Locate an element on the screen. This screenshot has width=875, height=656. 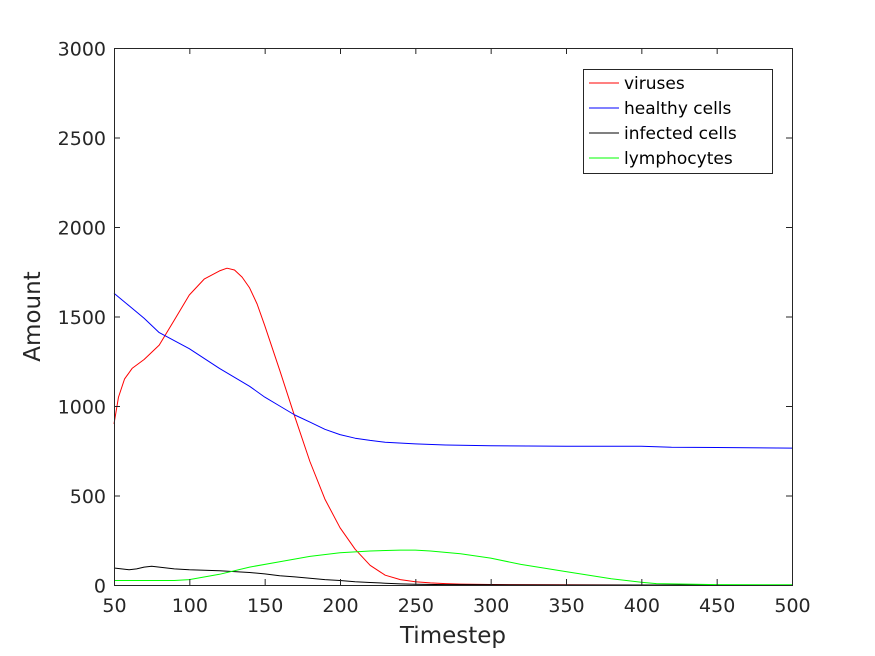
x-tick-label: 500 is located at coordinates (792, 606).